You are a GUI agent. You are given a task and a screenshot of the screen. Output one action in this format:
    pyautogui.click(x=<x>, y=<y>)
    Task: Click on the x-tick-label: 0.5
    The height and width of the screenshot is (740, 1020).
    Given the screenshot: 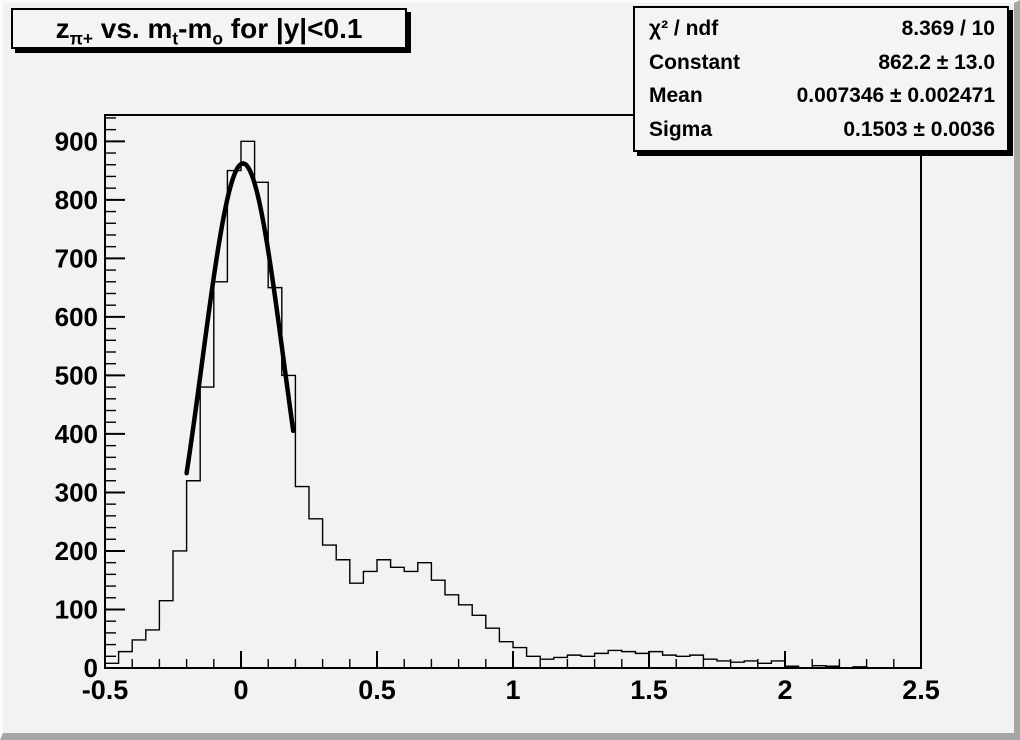 What is the action you would take?
    pyautogui.click(x=377, y=690)
    